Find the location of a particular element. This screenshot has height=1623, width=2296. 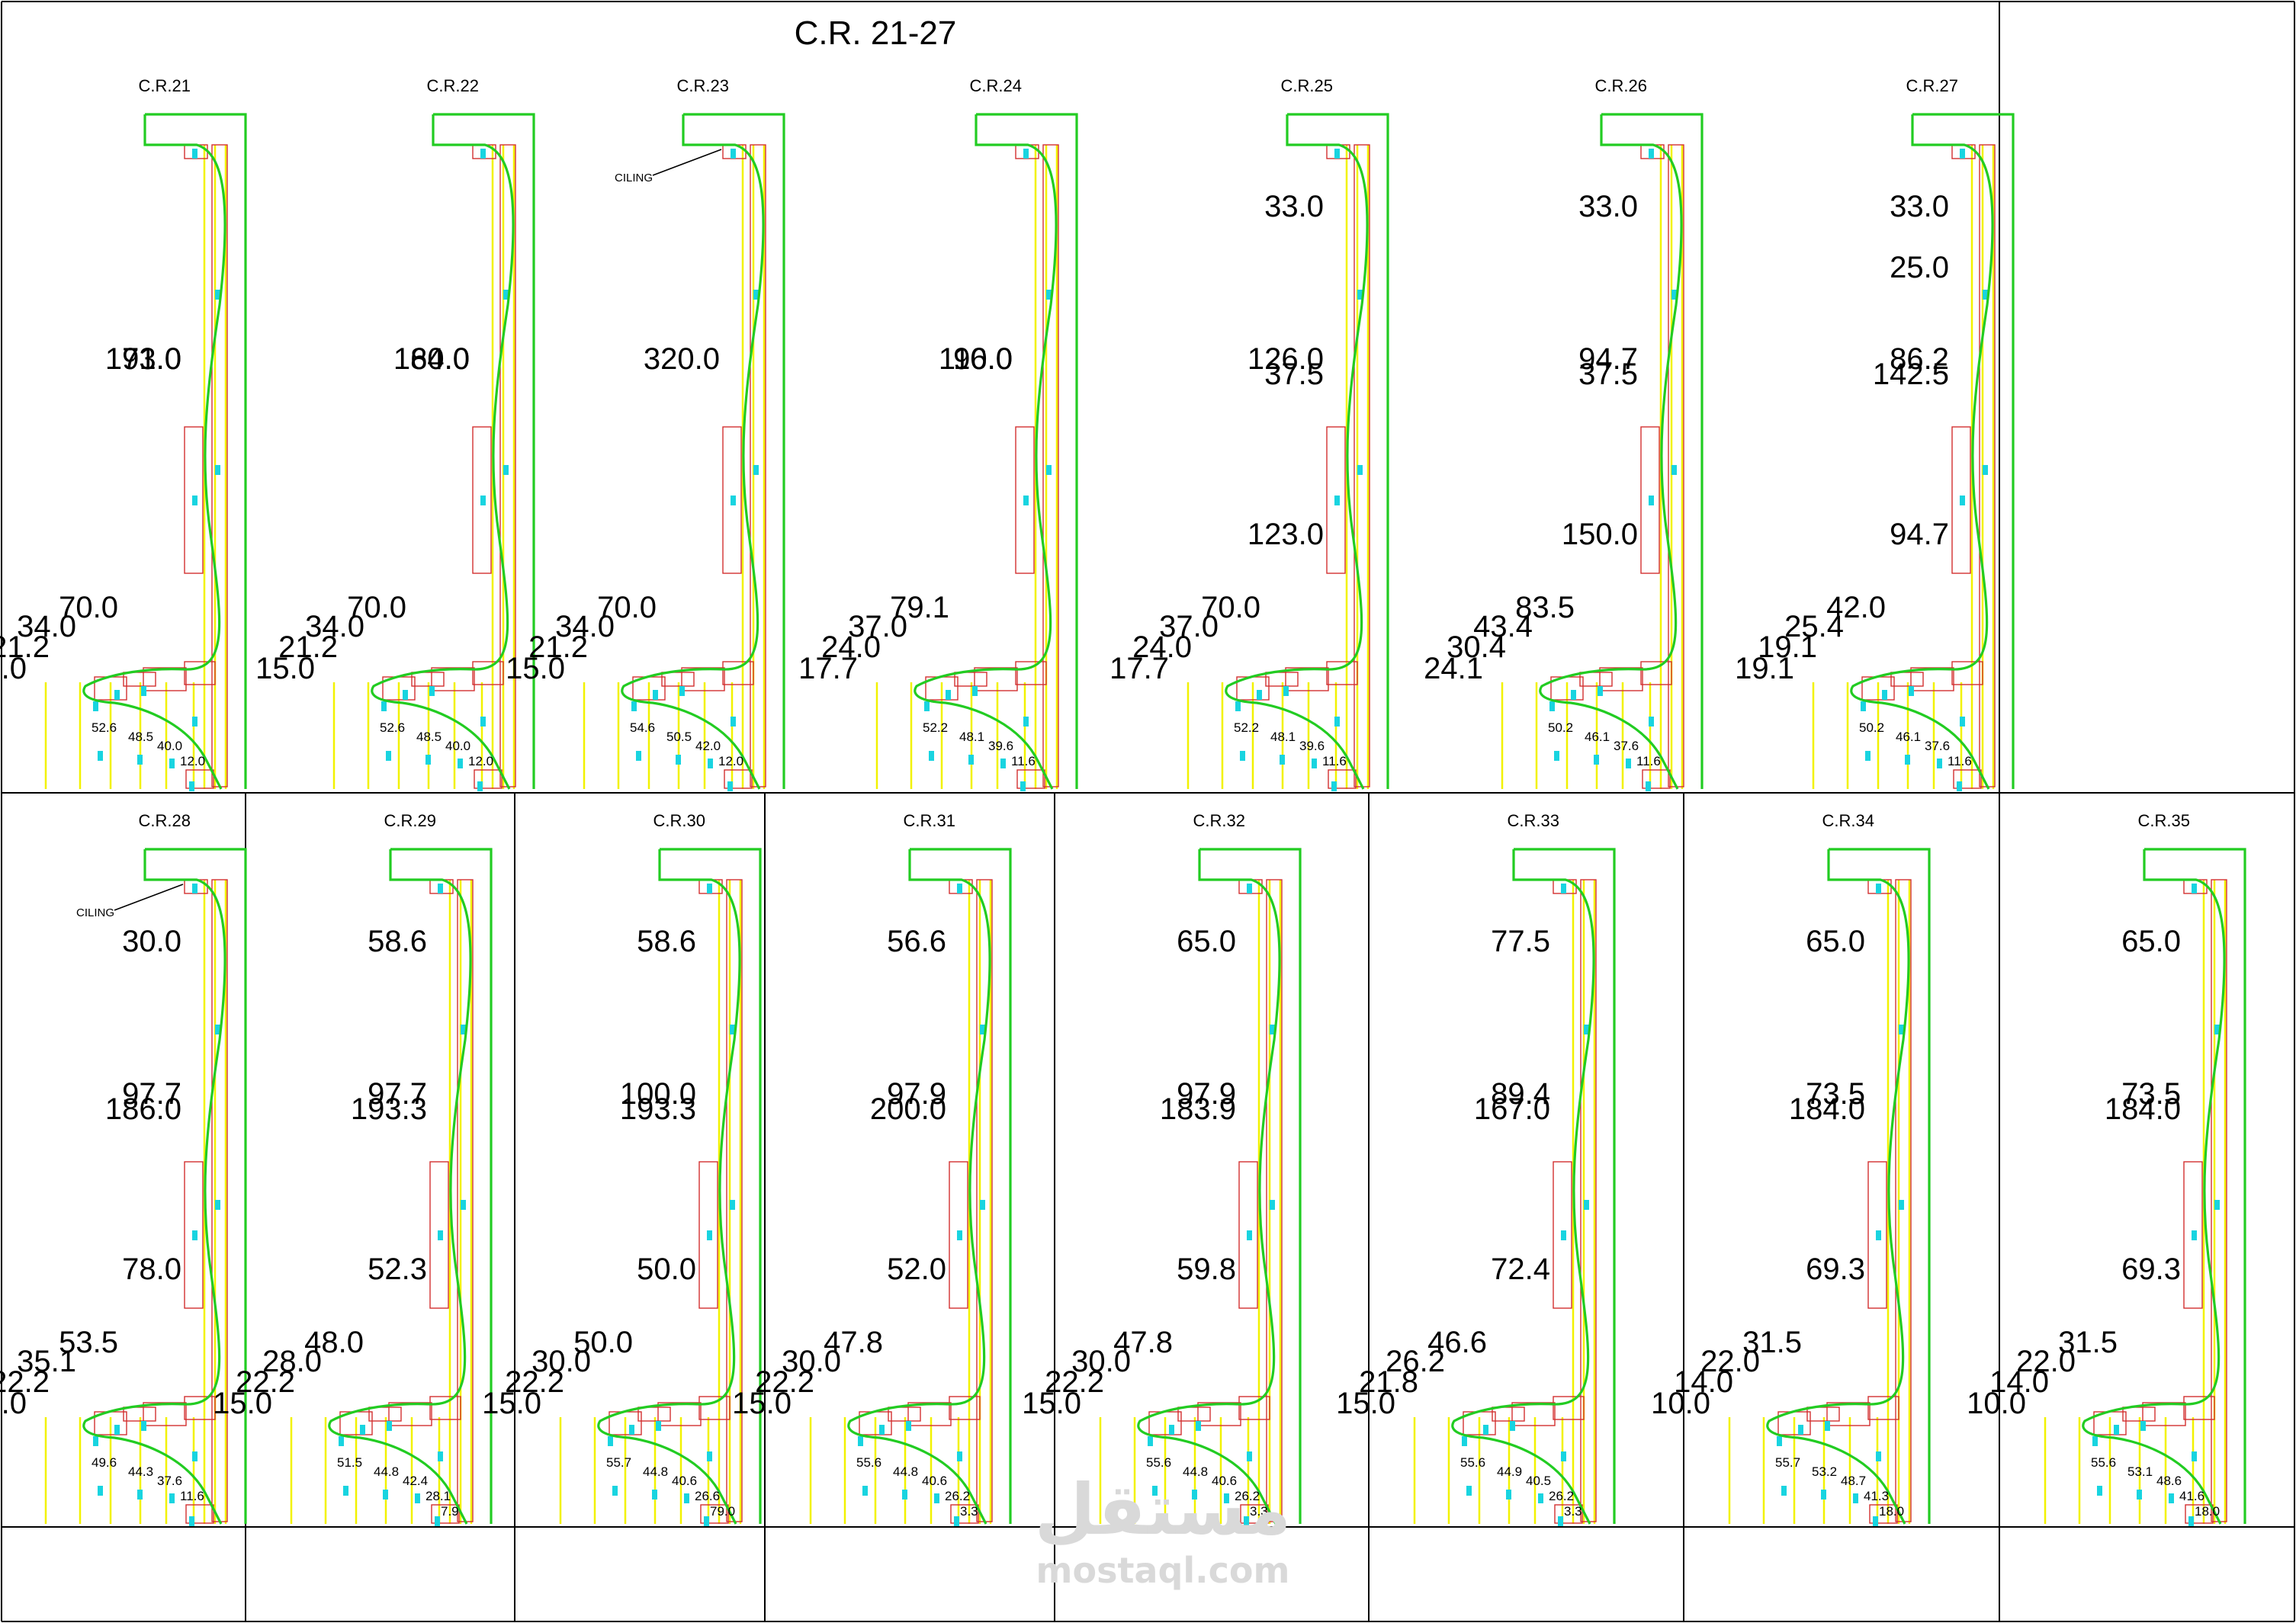

bottom-dimension: 49.6 is located at coordinates (104, 1462).